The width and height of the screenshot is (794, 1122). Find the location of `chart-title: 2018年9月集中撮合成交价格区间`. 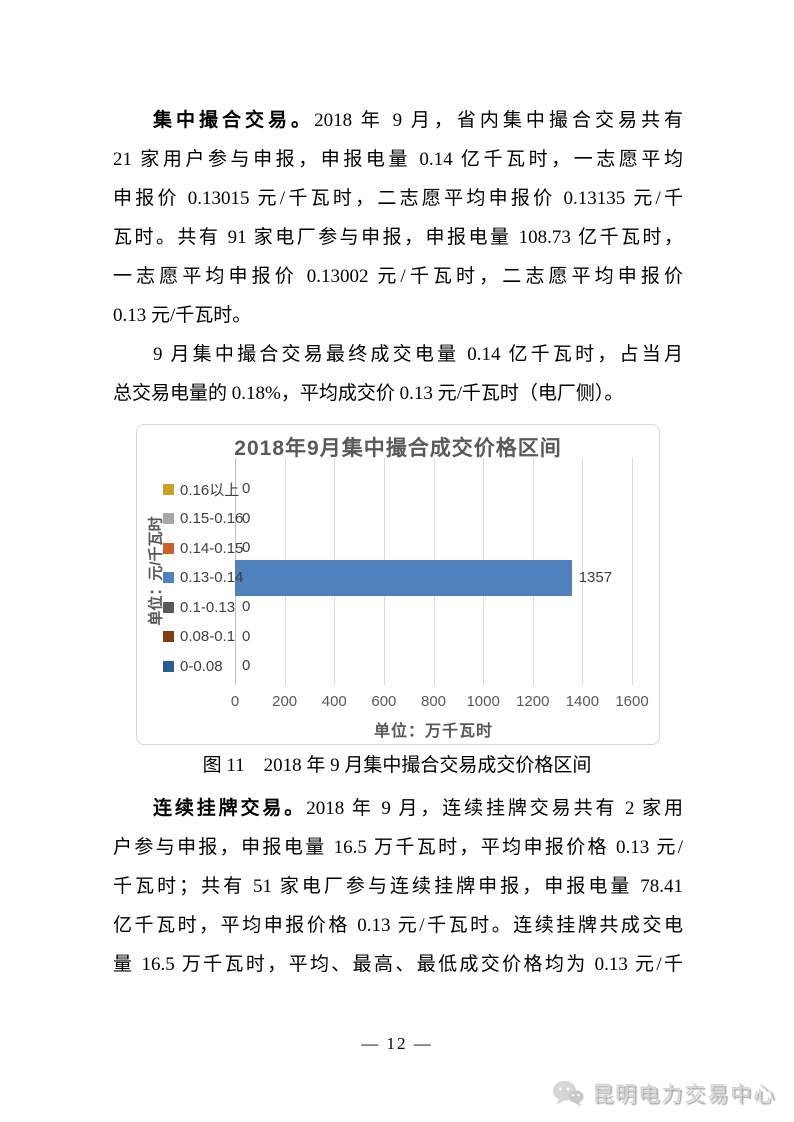

chart-title: 2018年9月集中撮合成交价格区间 is located at coordinates (398, 448).